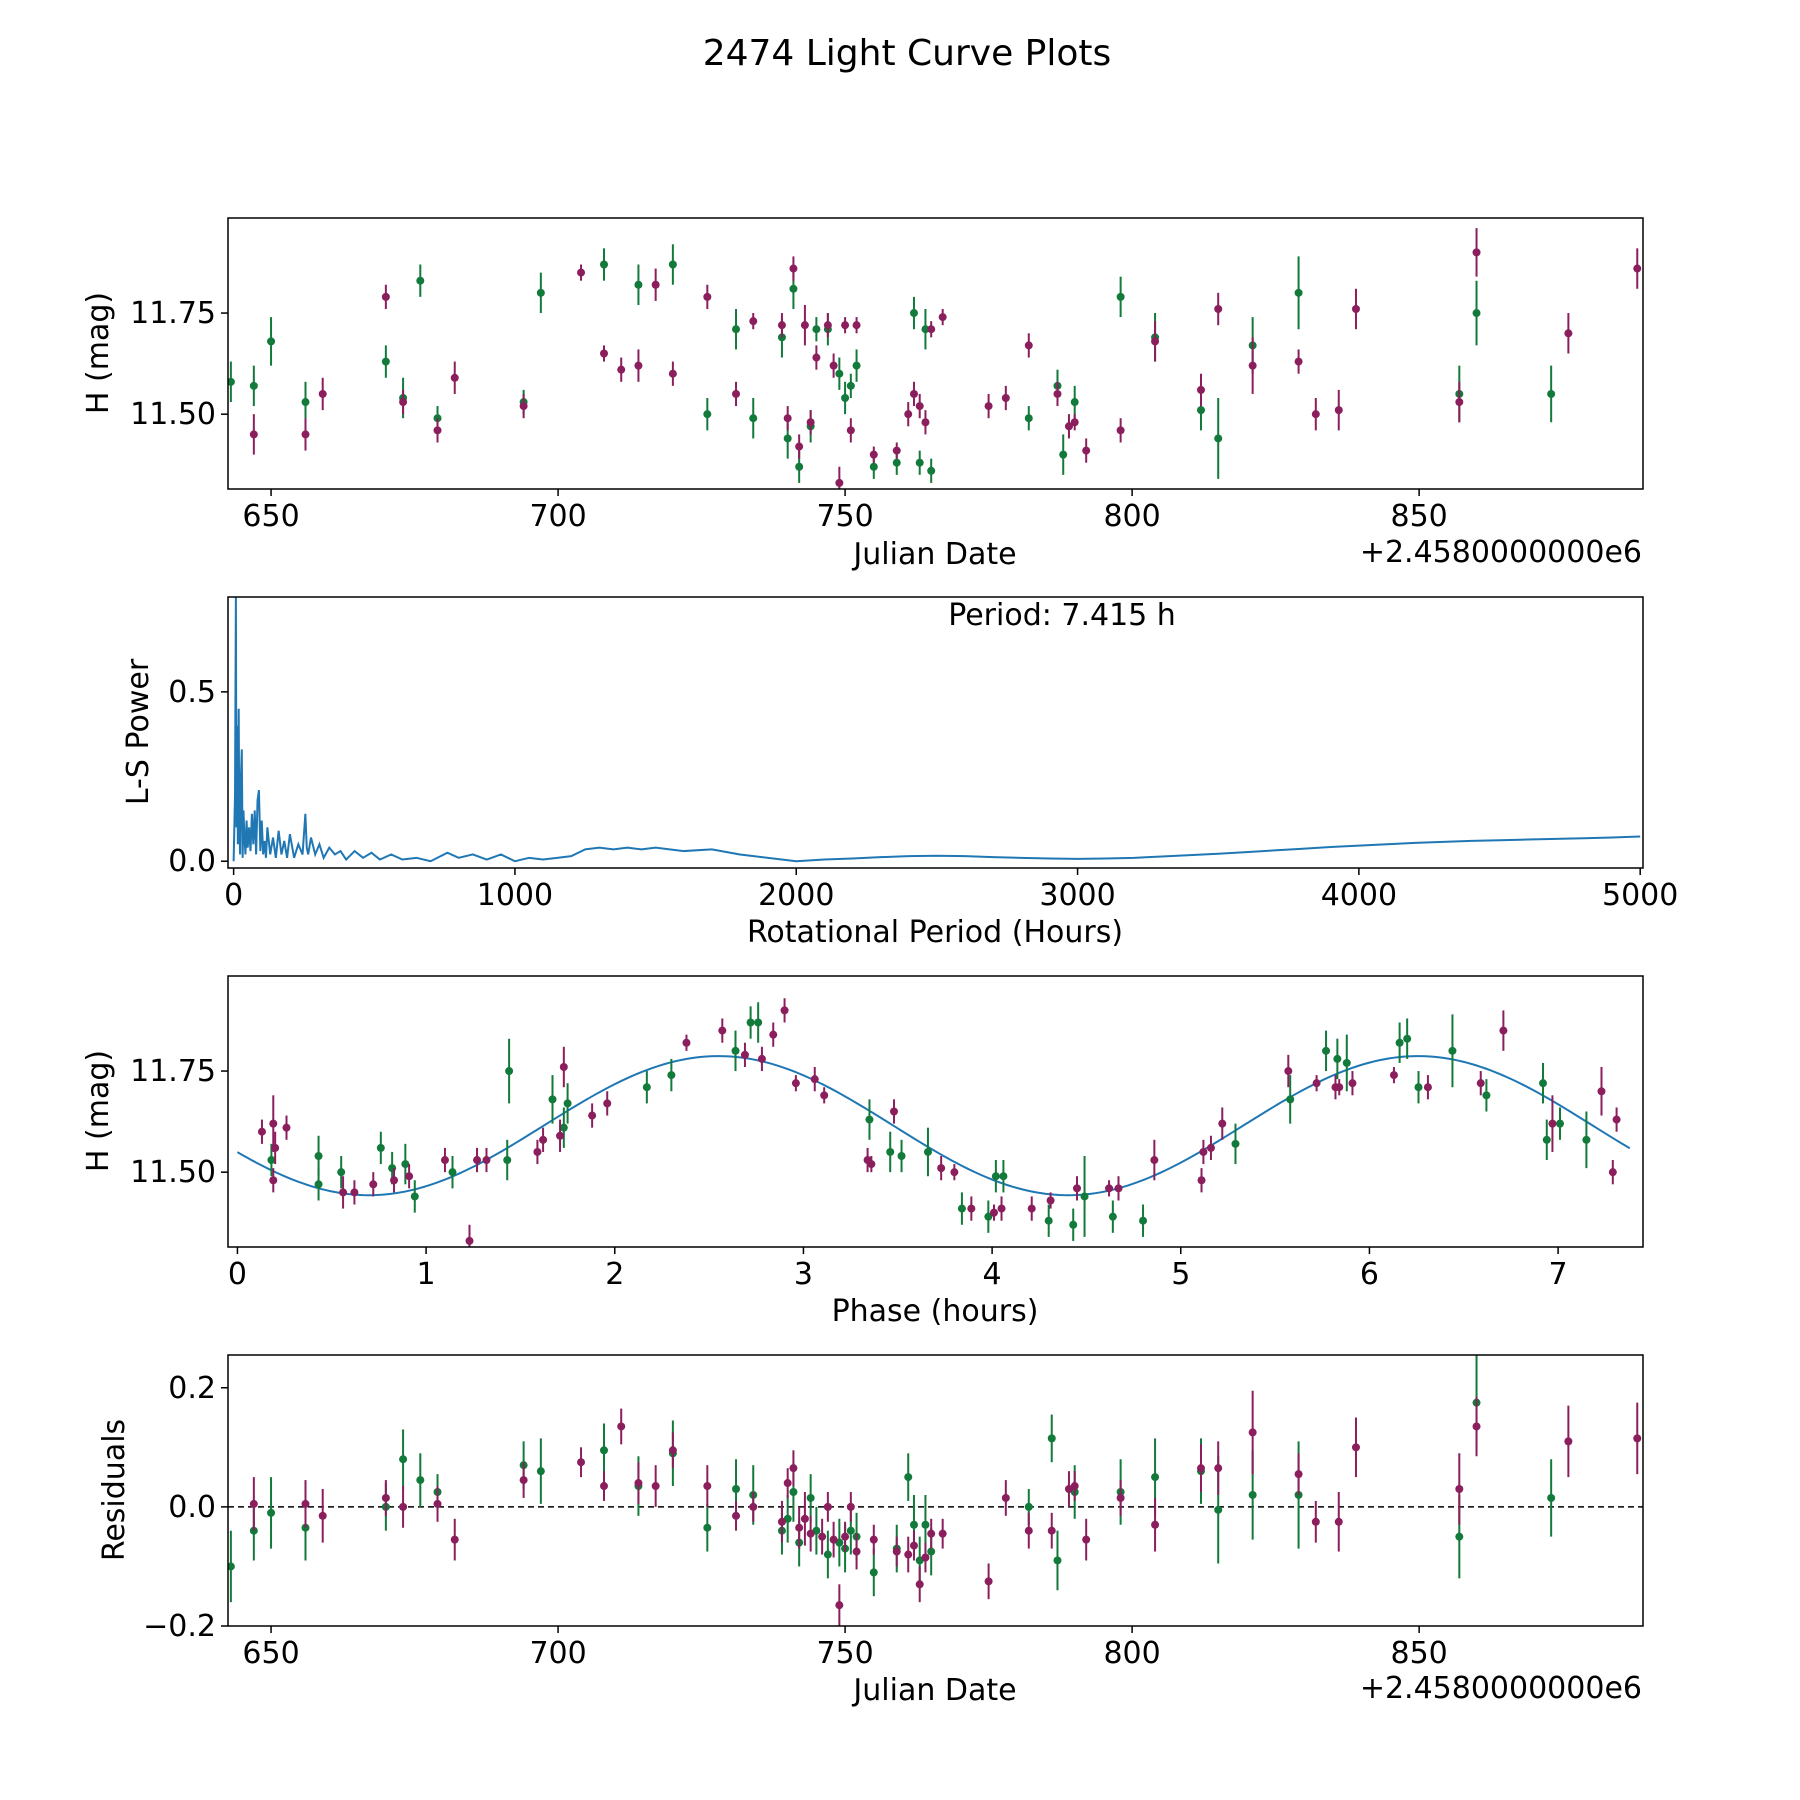 This screenshot has height=1800, width=1800. Describe the element at coordinates (98, 1111) in the screenshot. I see `phased-curve-ylabel: H (mag)` at that location.